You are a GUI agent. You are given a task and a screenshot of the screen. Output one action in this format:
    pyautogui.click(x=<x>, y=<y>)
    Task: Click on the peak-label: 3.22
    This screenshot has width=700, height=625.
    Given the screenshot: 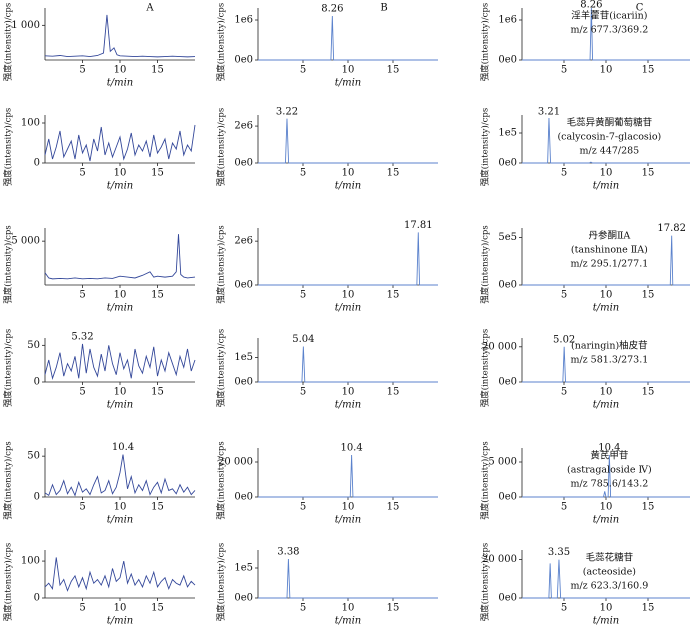 What is the action you would take?
    pyautogui.click(x=287, y=112)
    